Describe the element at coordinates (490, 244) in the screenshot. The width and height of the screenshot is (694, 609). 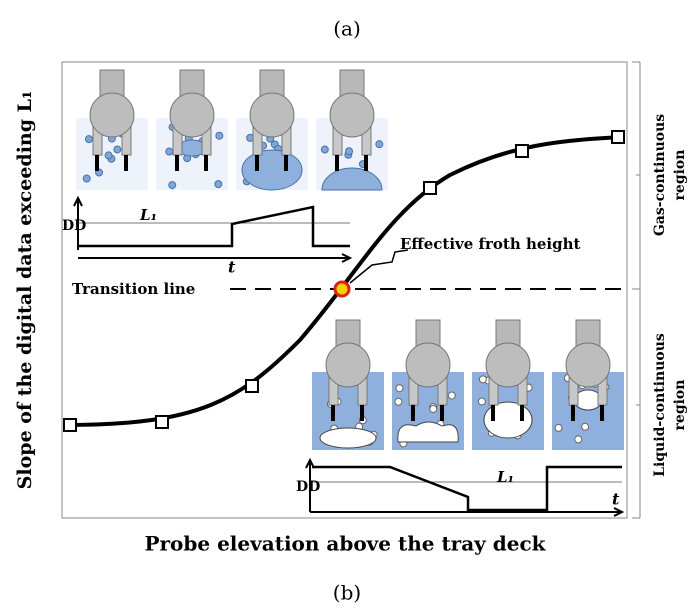
I see `froth-label: Effective froth height` at that location.